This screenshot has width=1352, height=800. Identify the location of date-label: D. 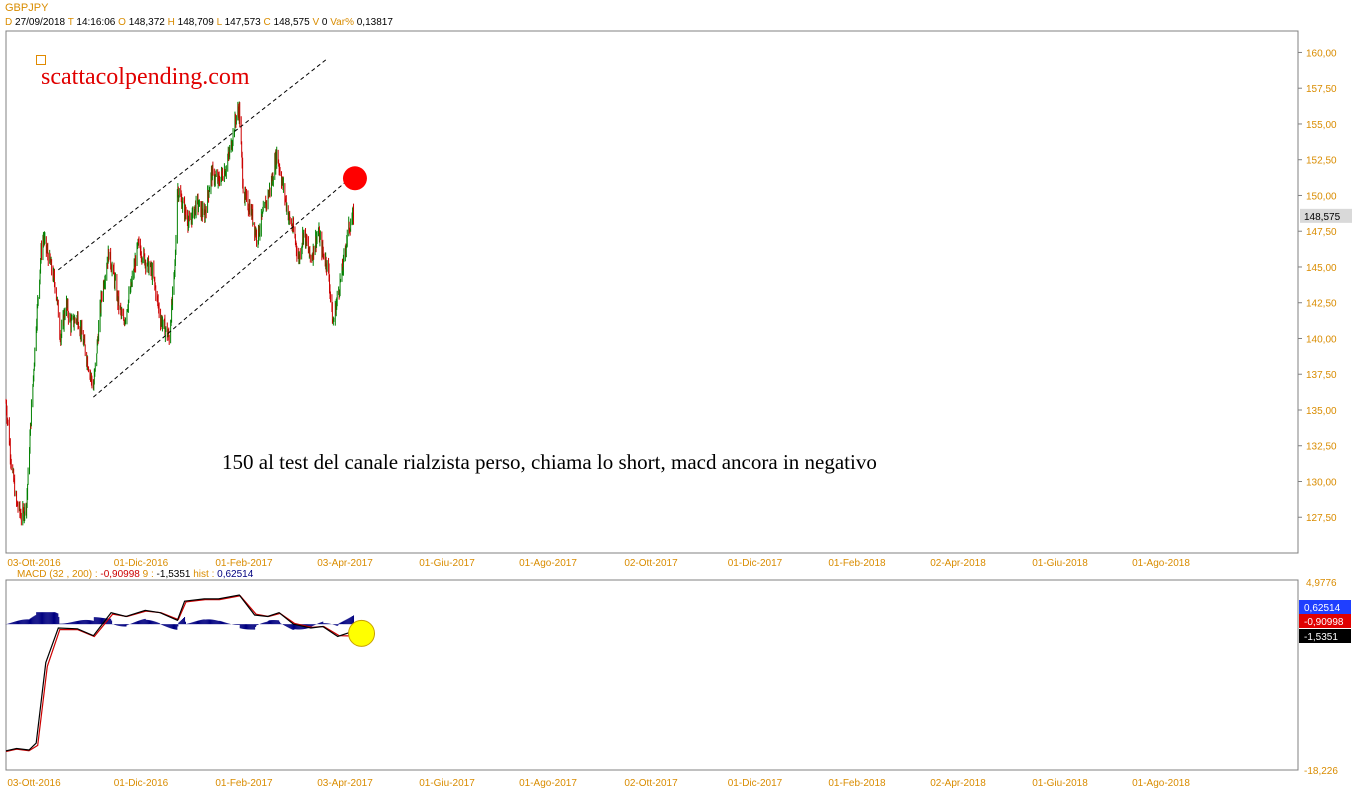
(9, 22).